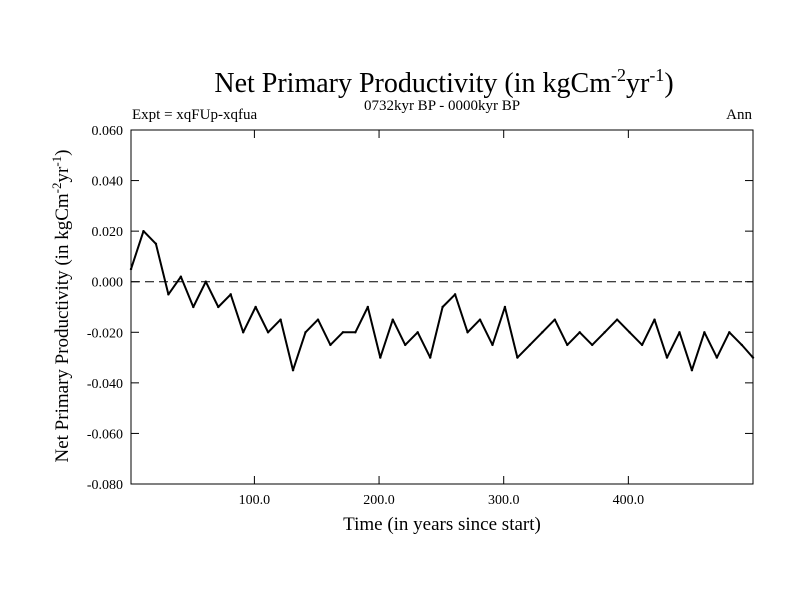 The height and width of the screenshot is (600, 800). I want to click on x-tick-label: 400.0, so click(629, 500).